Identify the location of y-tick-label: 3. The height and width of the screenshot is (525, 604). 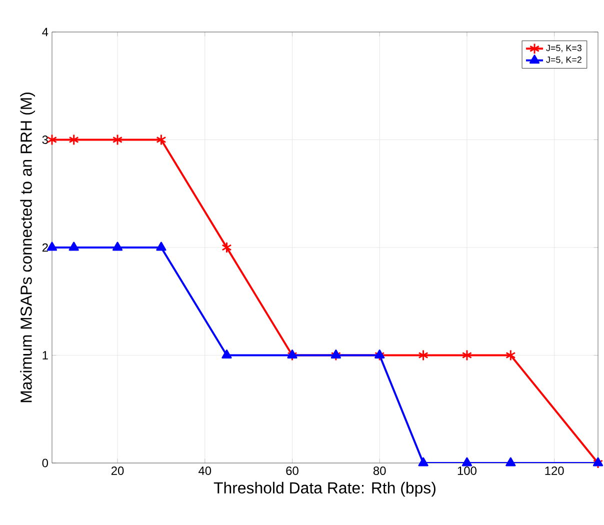
(45, 140).